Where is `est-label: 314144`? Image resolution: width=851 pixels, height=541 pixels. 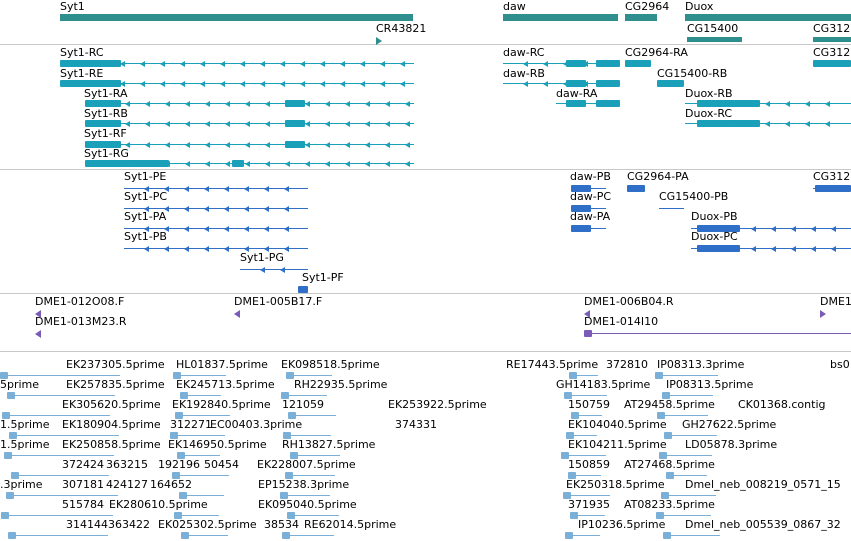
est-label: 314144 is located at coordinates (87, 524).